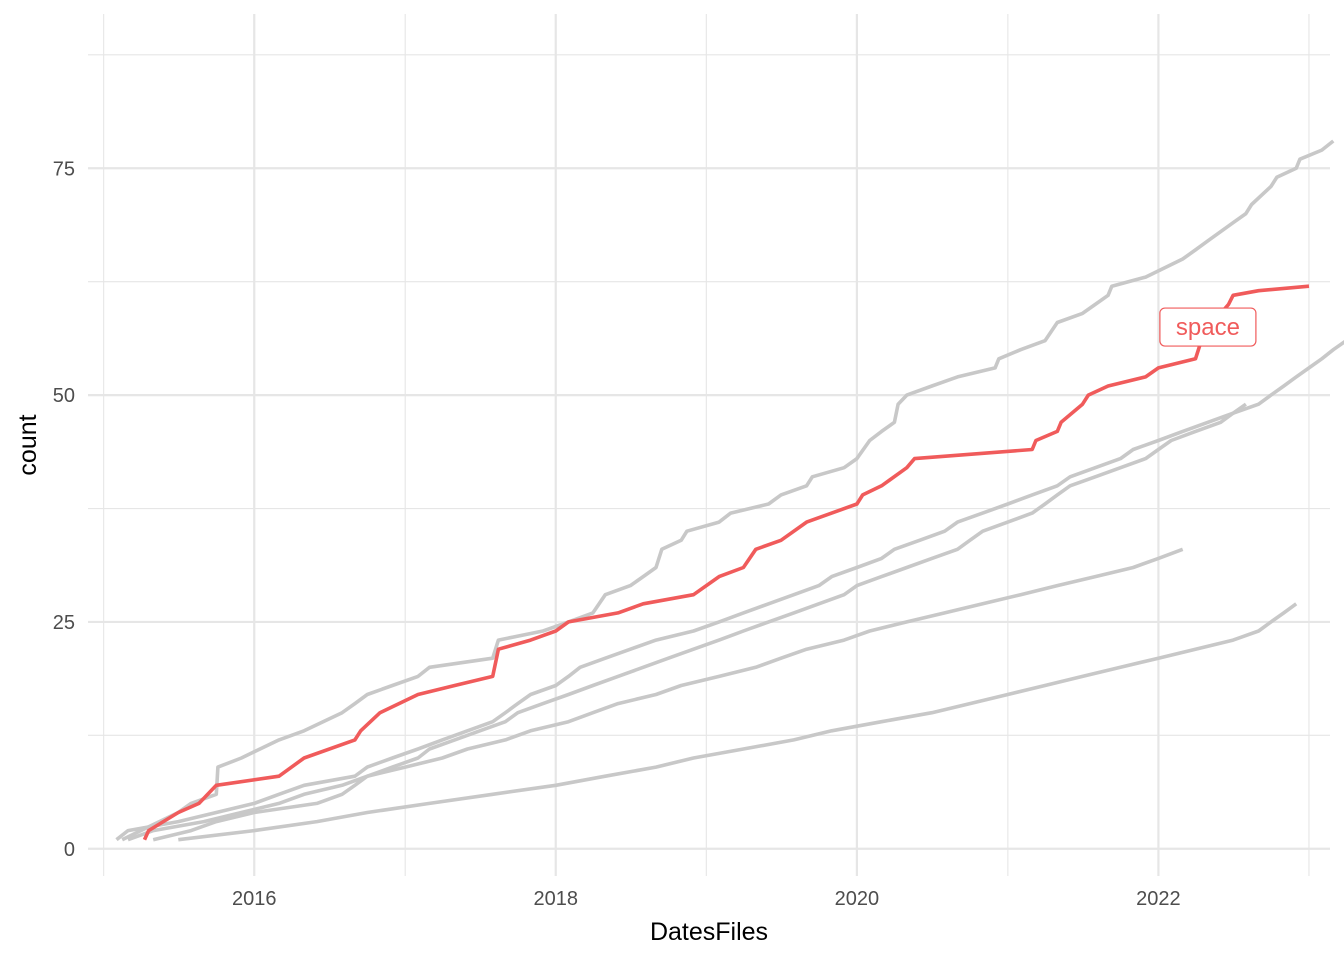 Image resolution: width=1344 pixels, height=960 pixels. What do you see at coordinates (857, 899) in the screenshot?
I see `x-tick-label: 2020` at bounding box center [857, 899].